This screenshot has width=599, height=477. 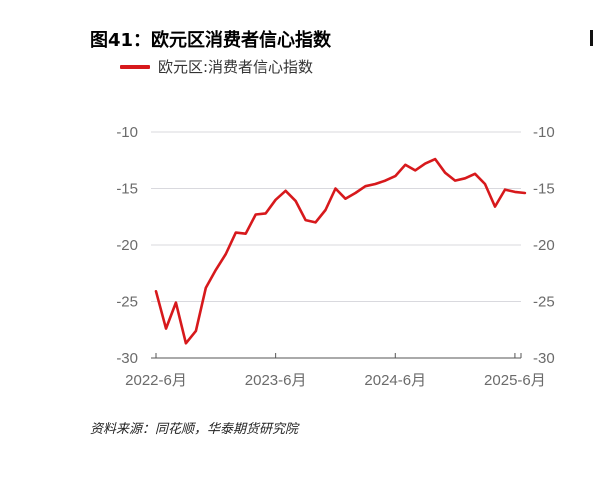 What do you see at coordinates (127, 245) in the screenshot?
I see `y-tick-label-left: -20` at bounding box center [127, 245].